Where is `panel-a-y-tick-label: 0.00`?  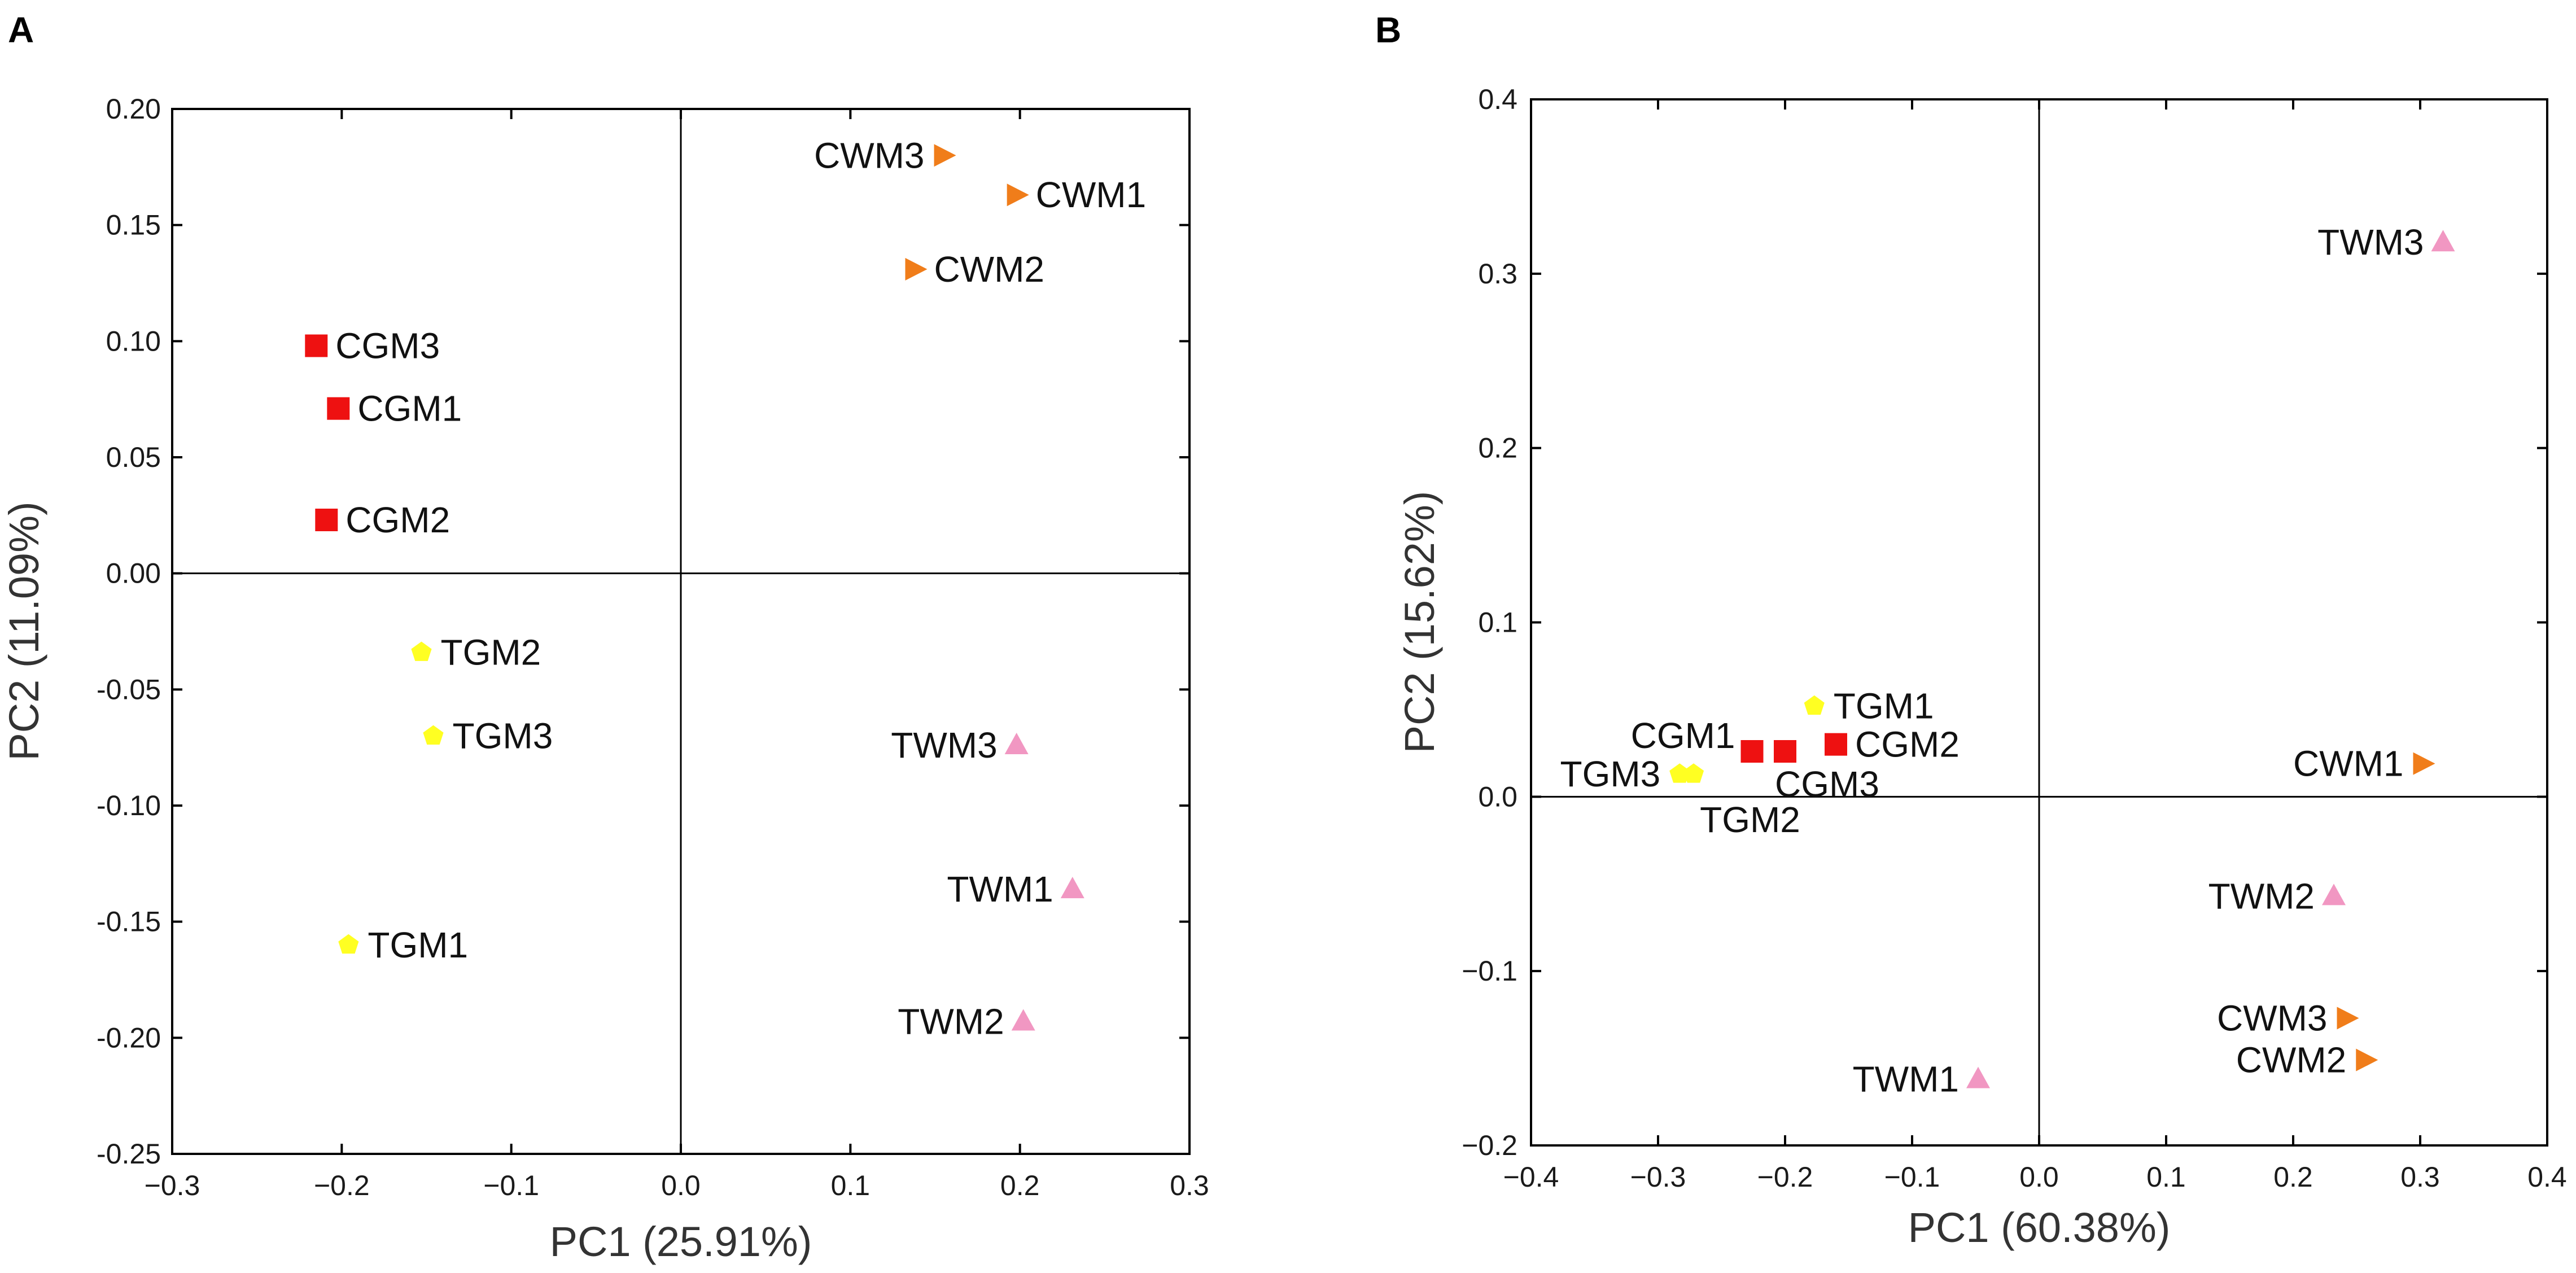
panel-a-y-tick-label: 0.00 is located at coordinates (133, 574).